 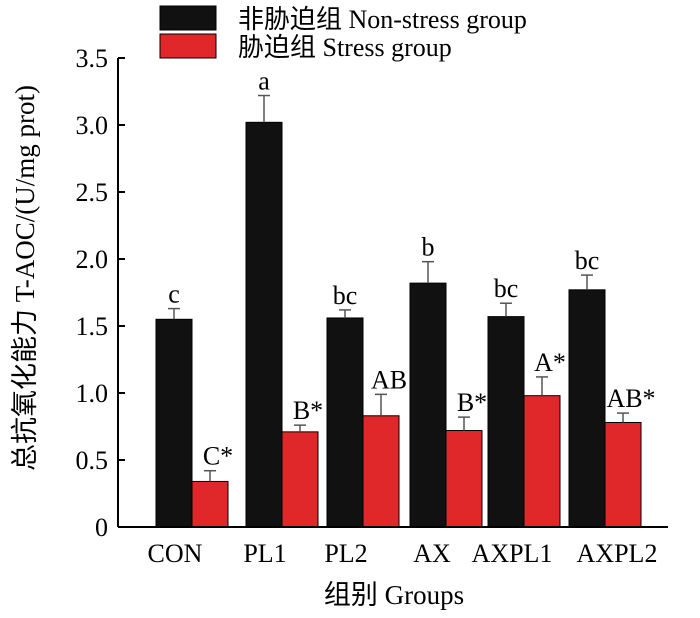 I want to click on y-tick-label: 0, so click(x=101, y=527).